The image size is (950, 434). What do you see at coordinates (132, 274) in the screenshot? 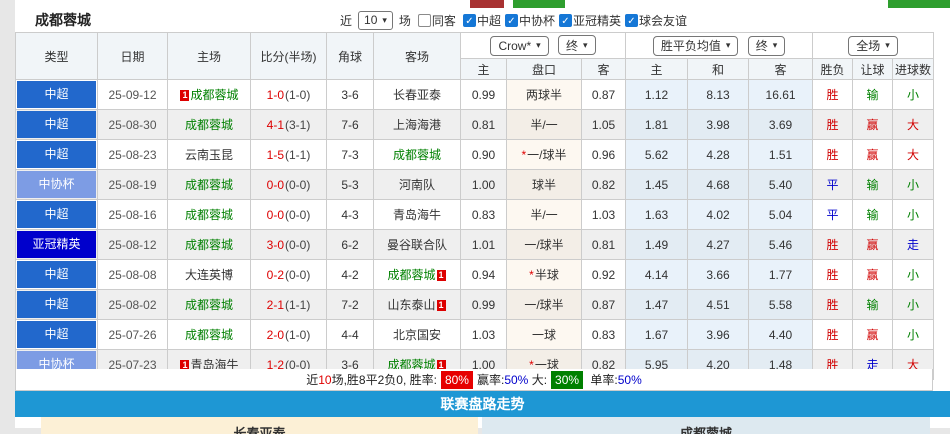
I see `match-date-cell: 25-08-08` at bounding box center [132, 274].